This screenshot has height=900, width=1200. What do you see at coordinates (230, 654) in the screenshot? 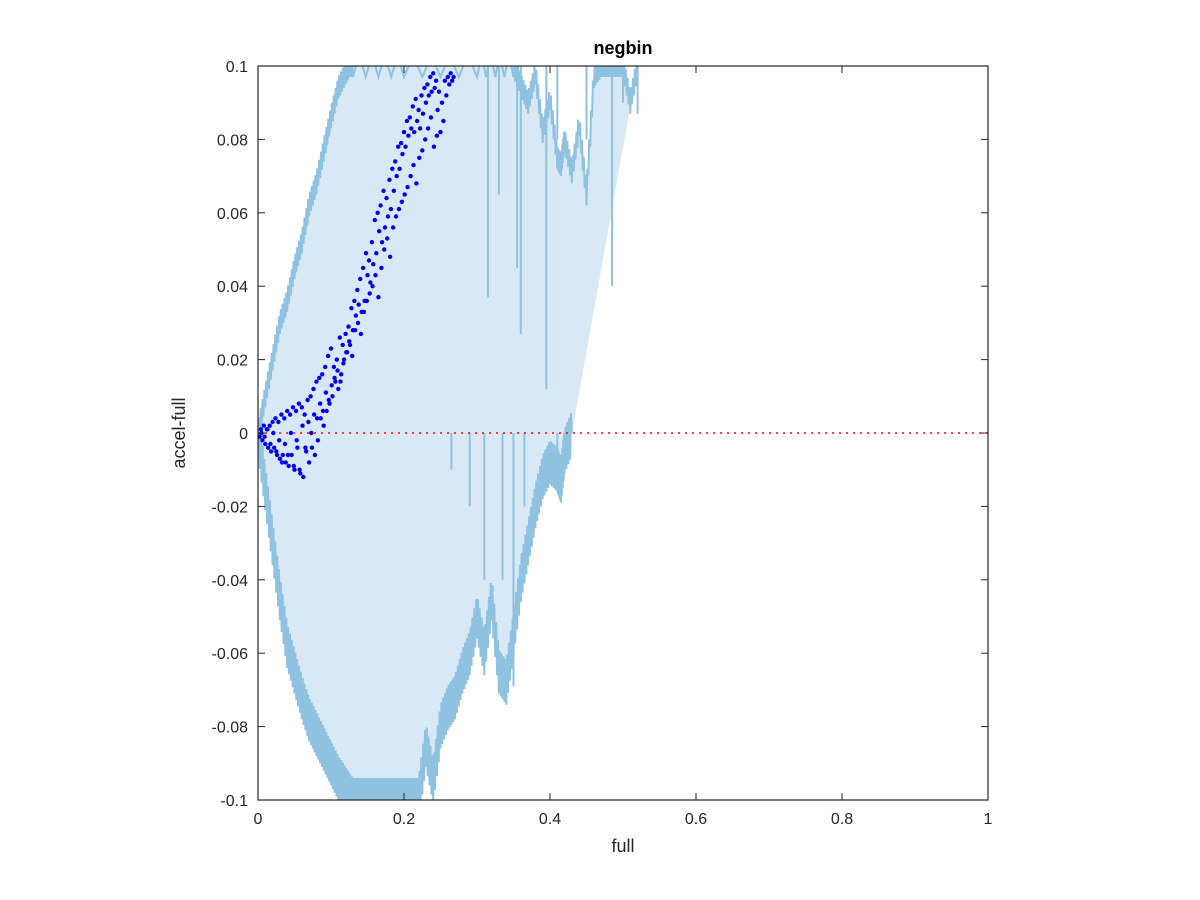
I see `y-tick-label: -0.06` at bounding box center [230, 654].